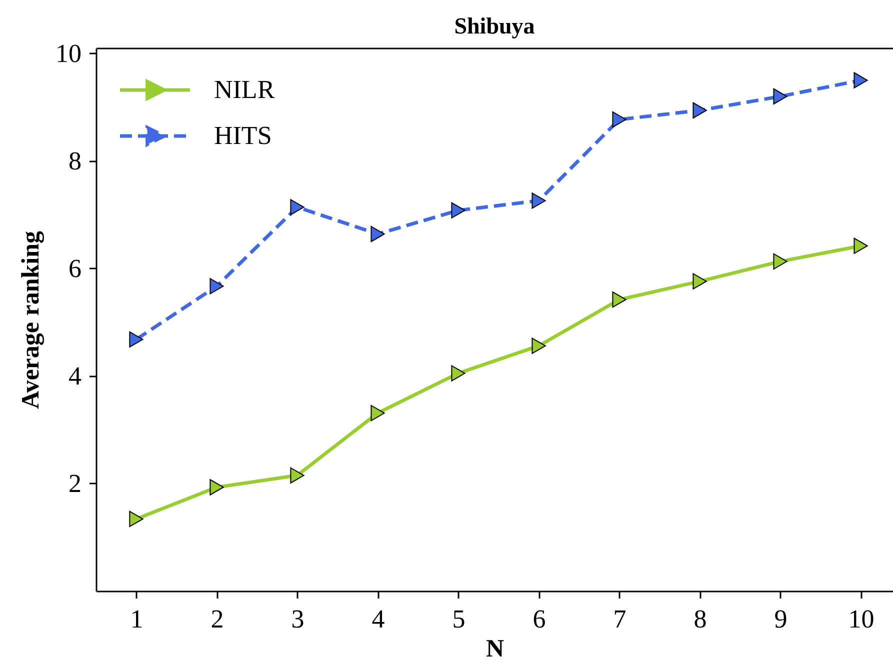 Image resolution: width=893 pixels, height=668 pixels. What do you see at coordinates (378, 619) in the screenshot?
I see `x-tick-label: 4` at bounding box center [378, 619].